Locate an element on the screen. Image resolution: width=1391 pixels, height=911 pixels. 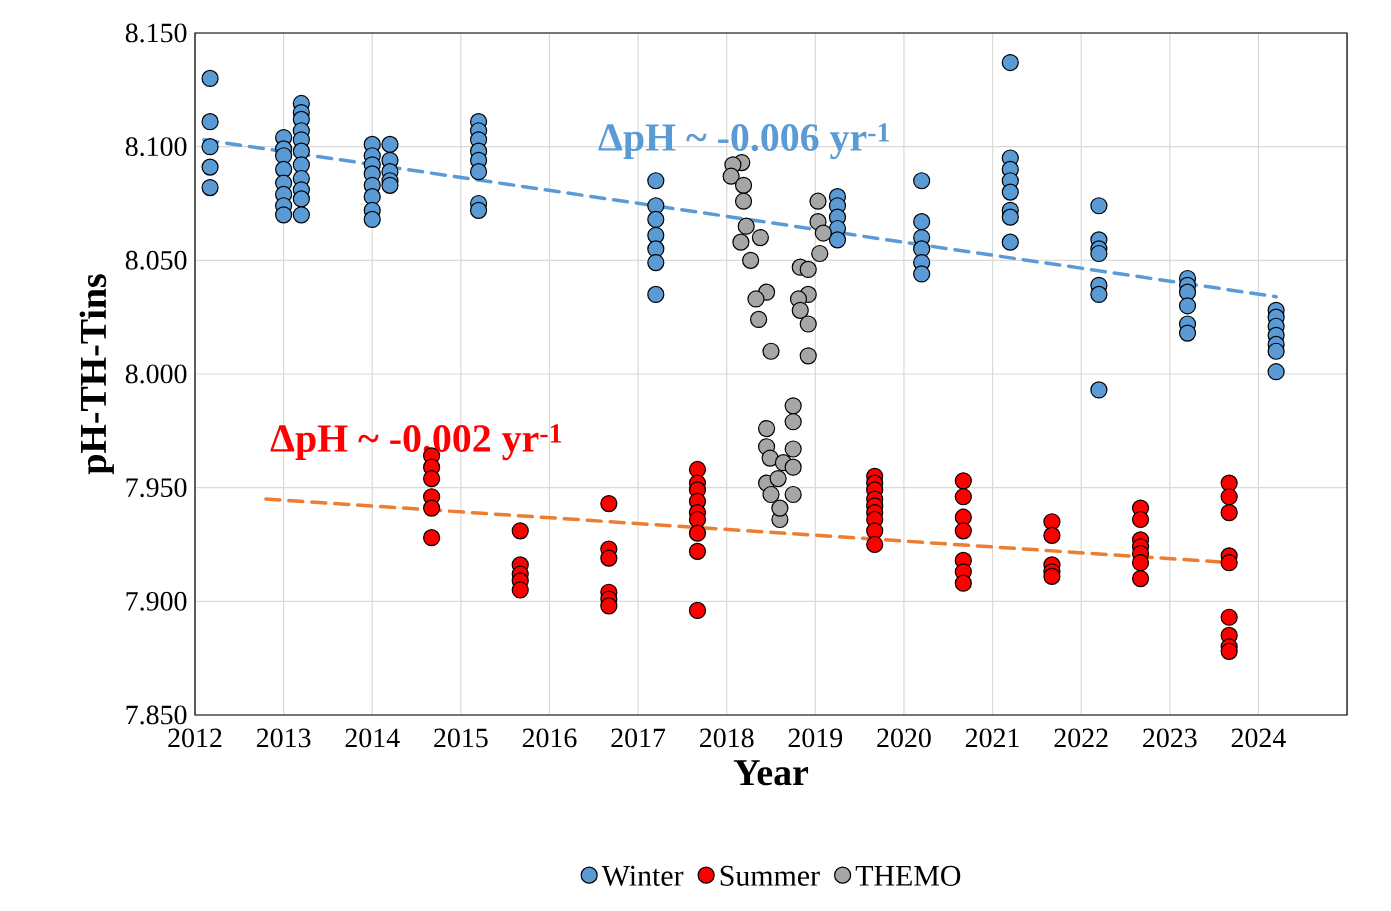
y-tick-label: 8.050 is located at coordinates (156, 260).